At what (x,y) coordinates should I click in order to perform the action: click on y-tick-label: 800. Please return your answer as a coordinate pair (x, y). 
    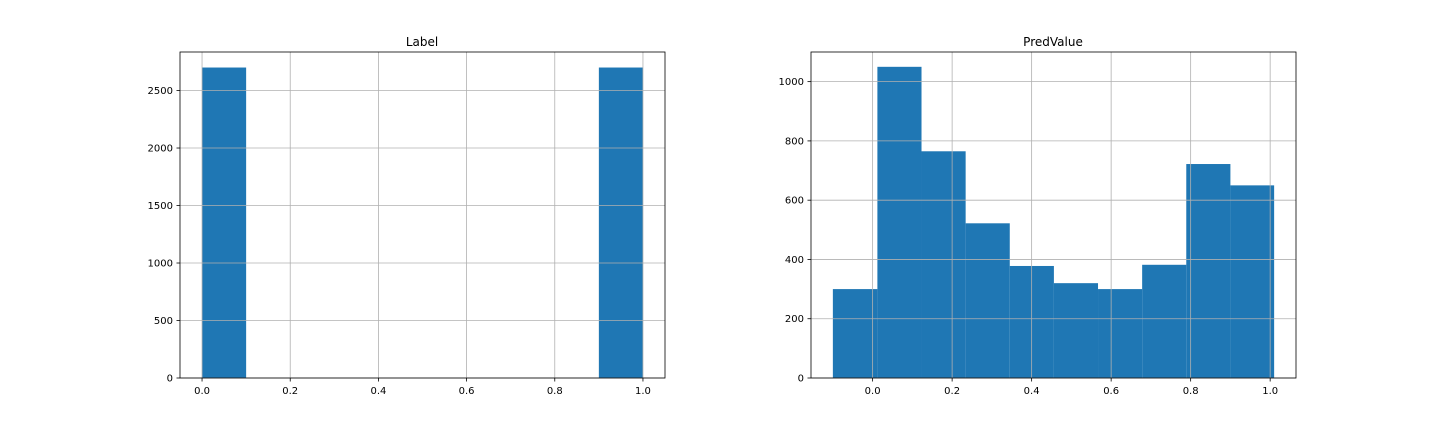
    Looking at the image, I should click on (794, 141).